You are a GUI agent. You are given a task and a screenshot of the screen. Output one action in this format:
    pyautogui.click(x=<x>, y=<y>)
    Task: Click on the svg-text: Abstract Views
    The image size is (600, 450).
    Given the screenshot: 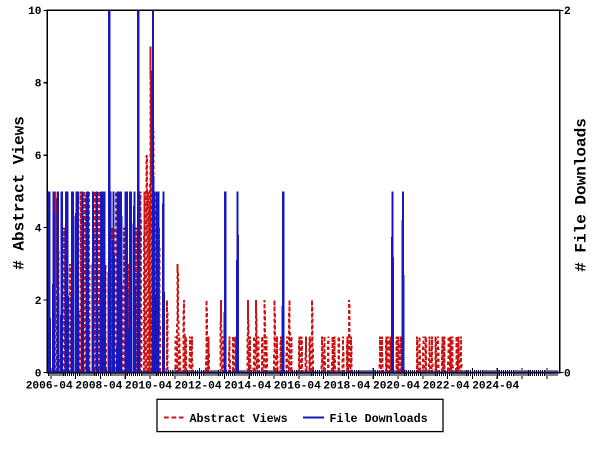 What is the action you would take?
    pyautogui.click(x=239, y=419)
    